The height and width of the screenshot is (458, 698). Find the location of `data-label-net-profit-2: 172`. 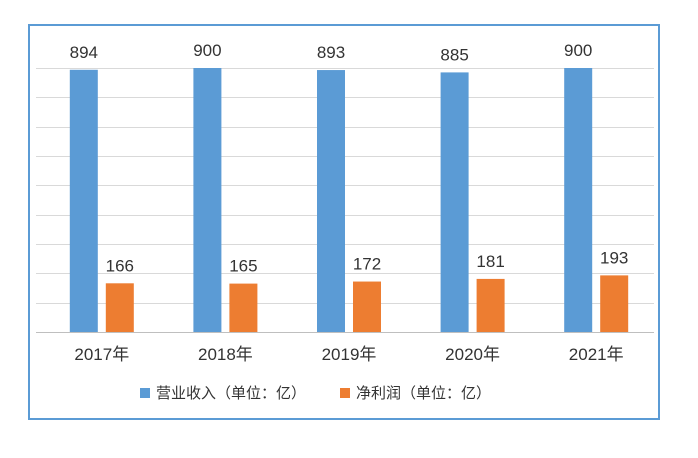

data-label-net-profit-2: 172 is located at coordinates (367, 264).